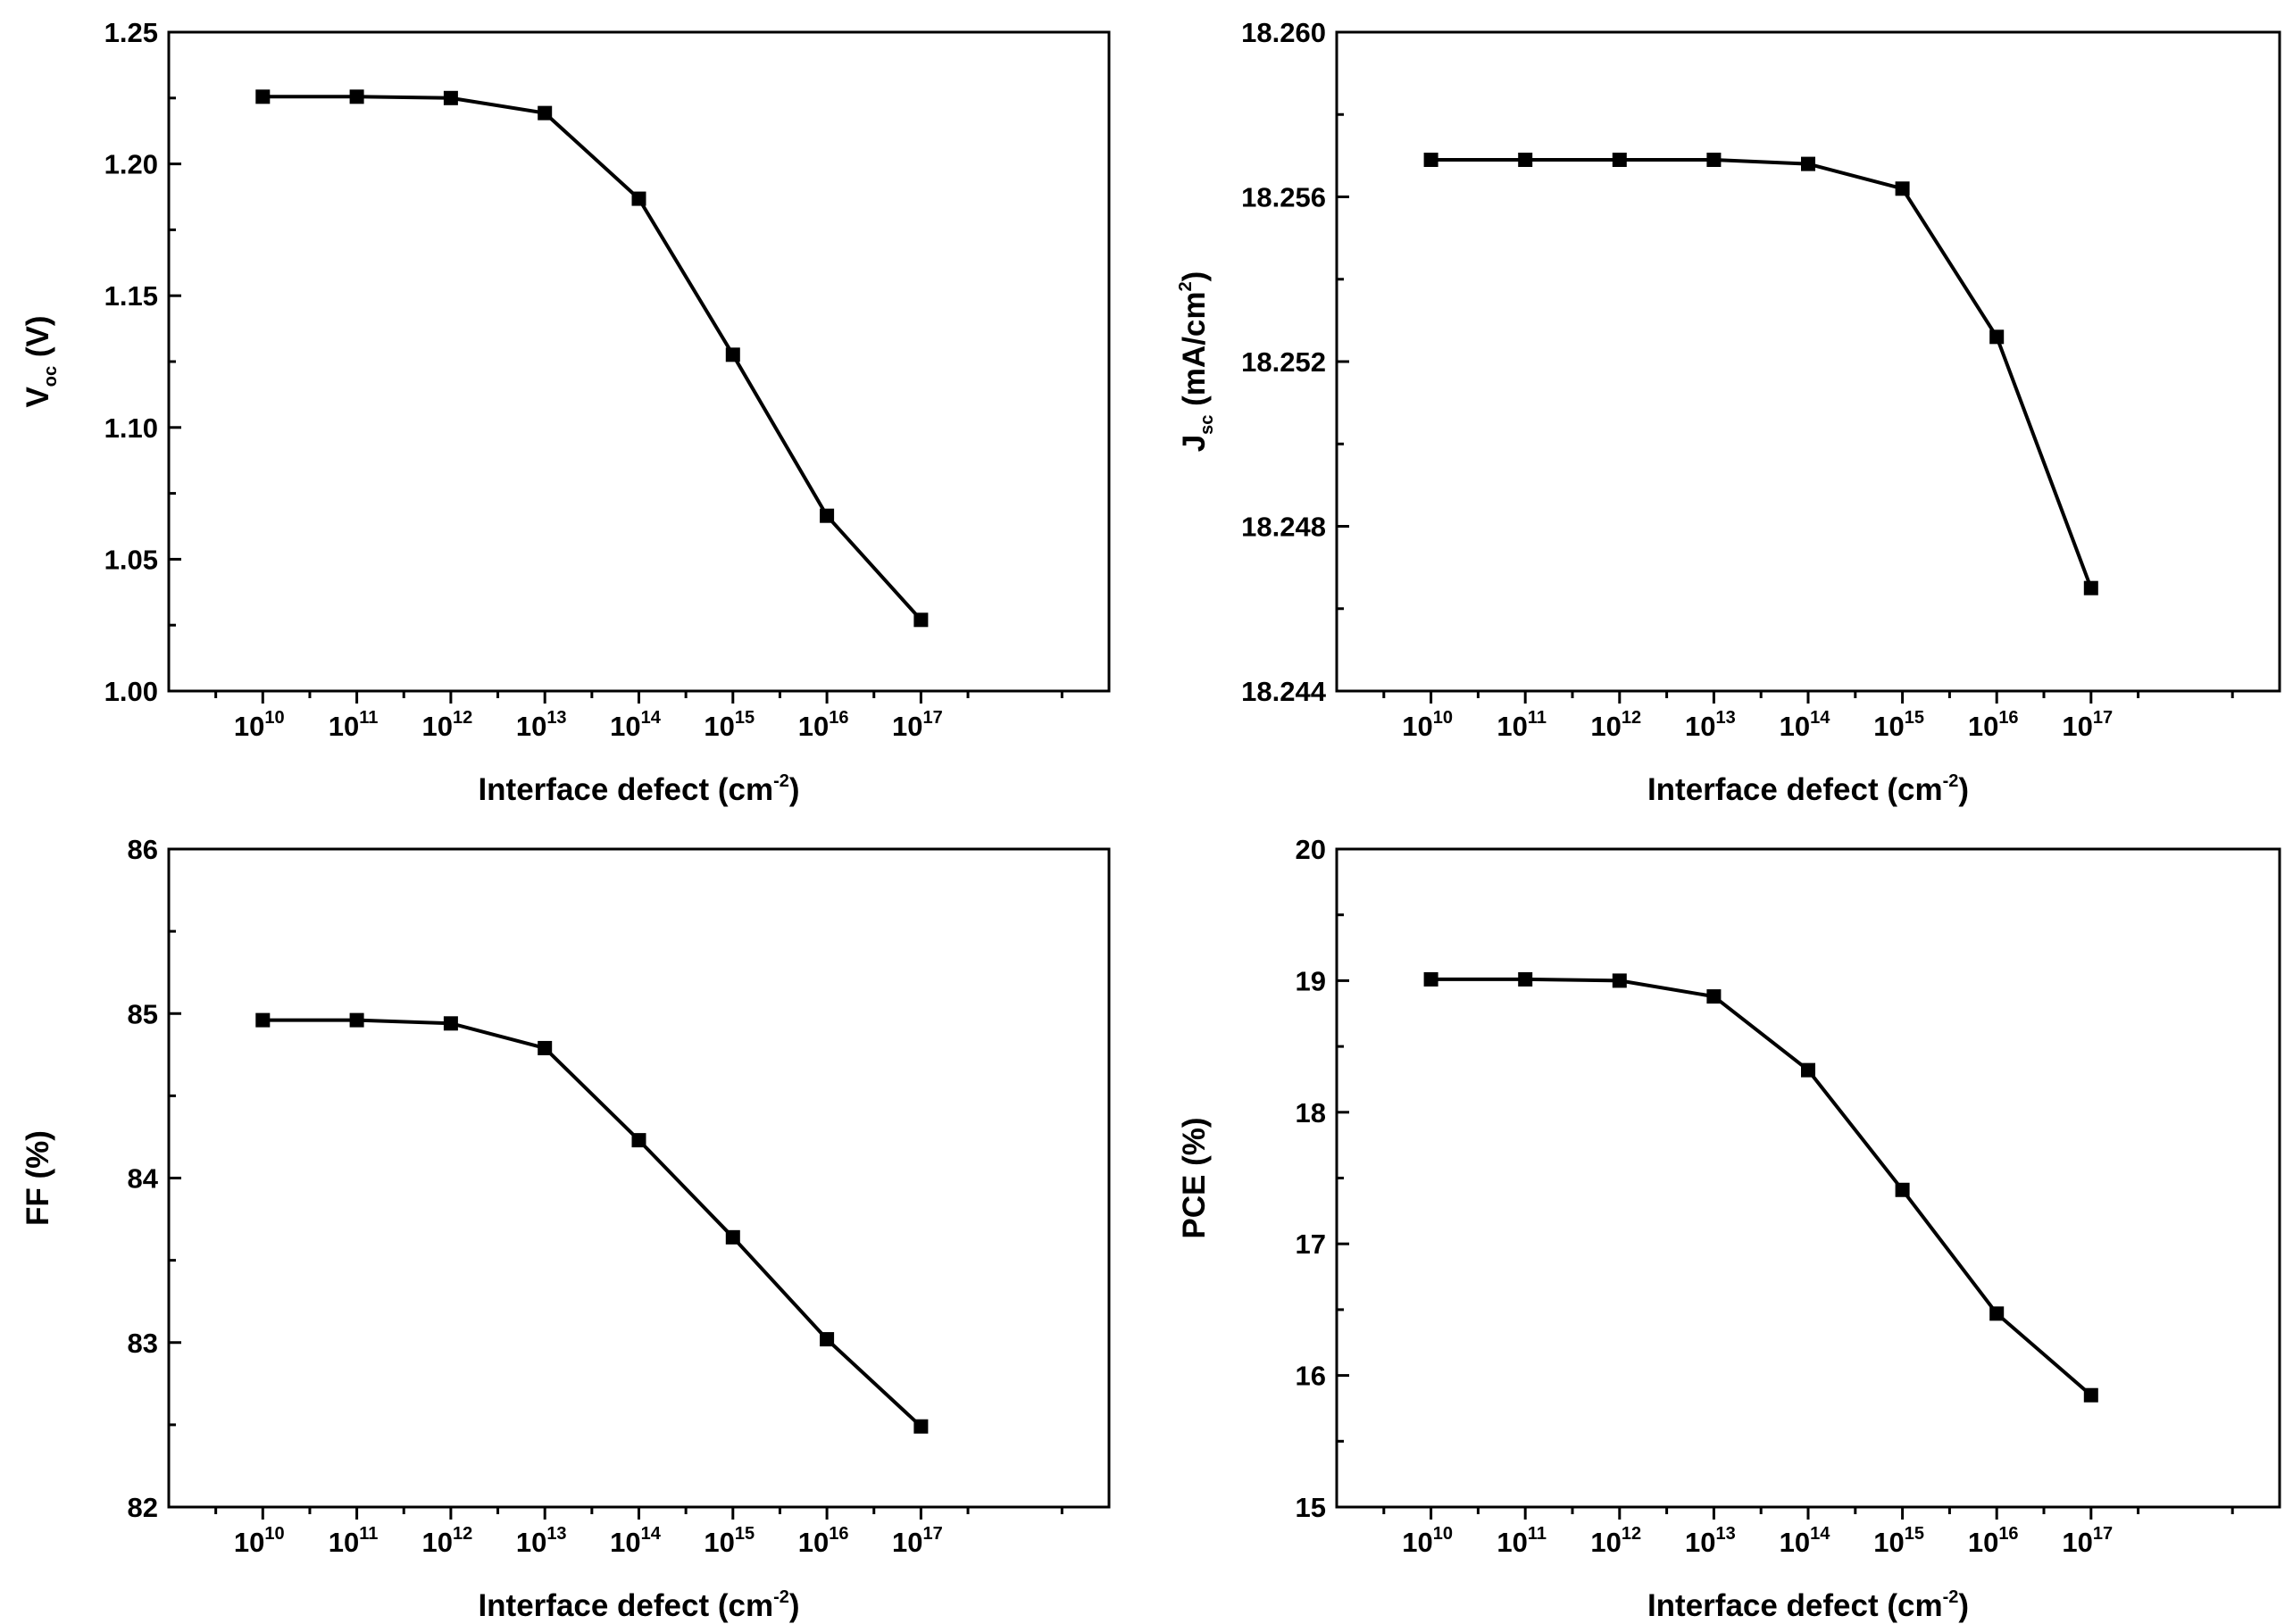 This screenshot has height=1624, width=2293. I want to click on y-axis-title: Voc (V), so click(41, 361).